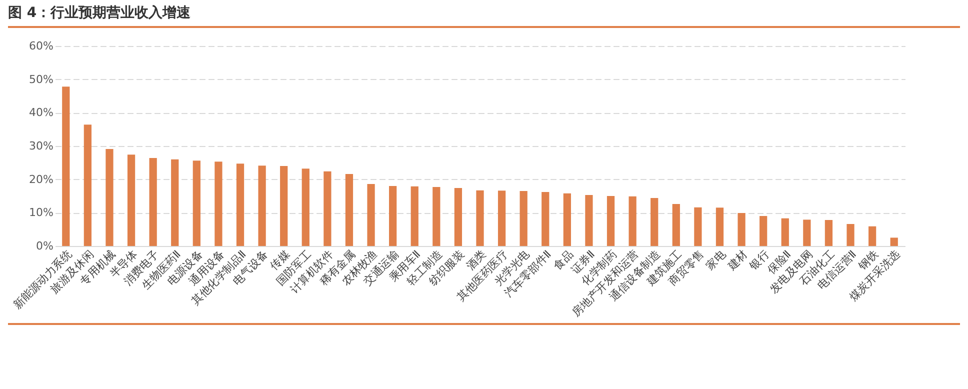 The width and height of the screenshot is (968, 389). What do you see at coordinates (484, 16) in the screenshot?
I see `chart-title: 图 4：行业预期营业收入增速` at bounding box center [484, 16].